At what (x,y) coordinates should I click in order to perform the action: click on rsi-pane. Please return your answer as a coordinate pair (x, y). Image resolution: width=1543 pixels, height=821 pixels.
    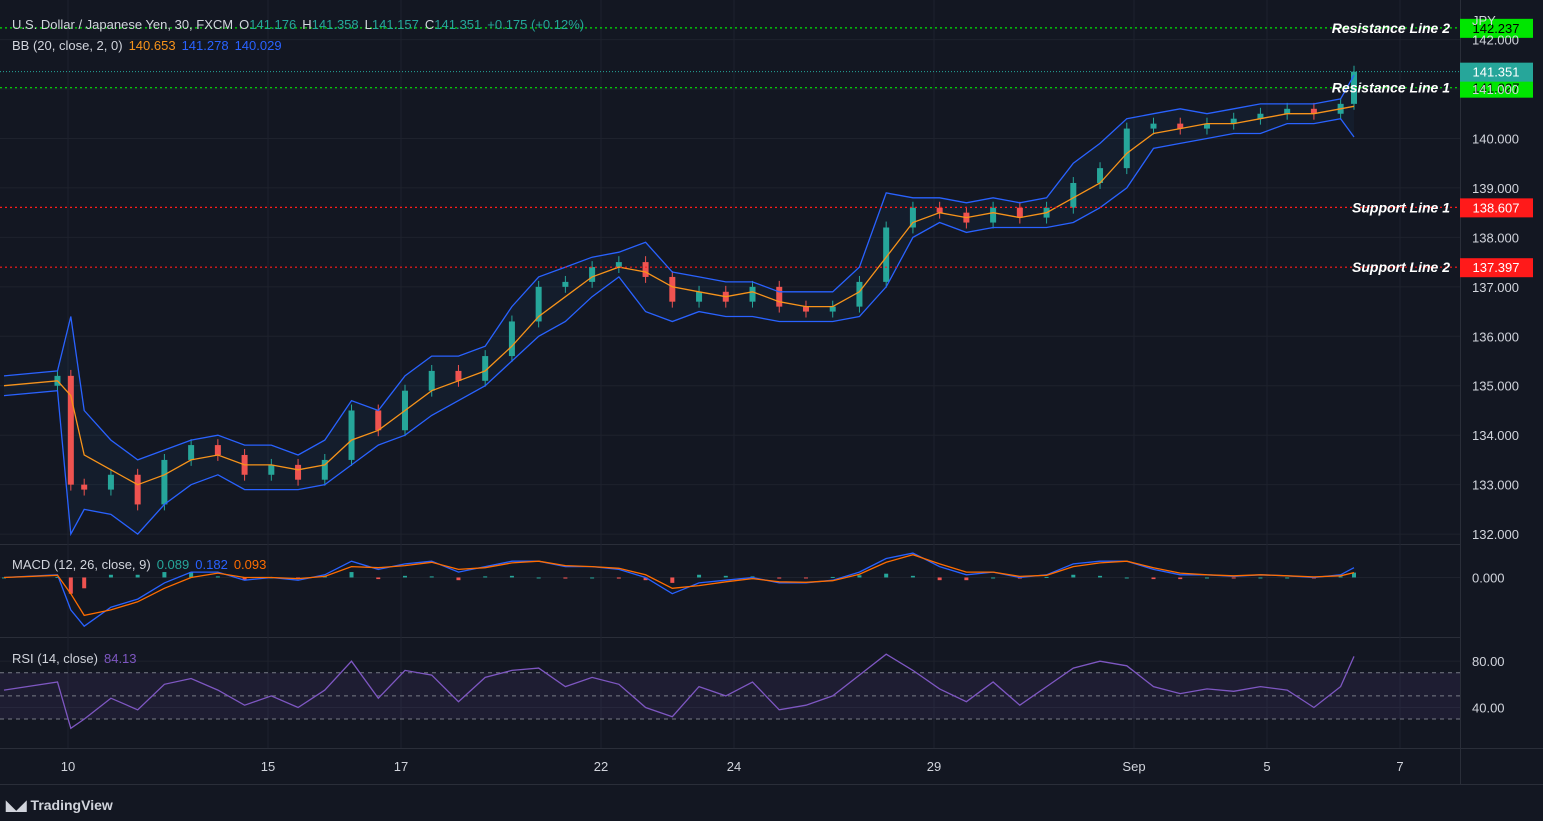
    Looking at the image, I should click on (730, 691).